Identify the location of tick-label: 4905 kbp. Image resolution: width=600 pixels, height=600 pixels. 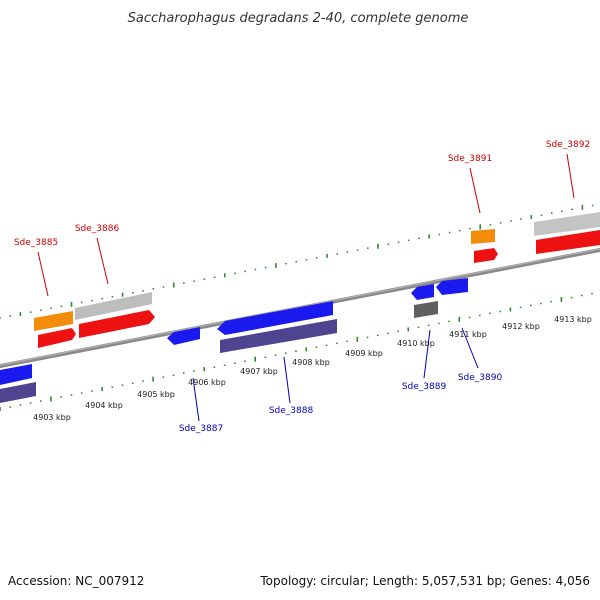
(156, 394).